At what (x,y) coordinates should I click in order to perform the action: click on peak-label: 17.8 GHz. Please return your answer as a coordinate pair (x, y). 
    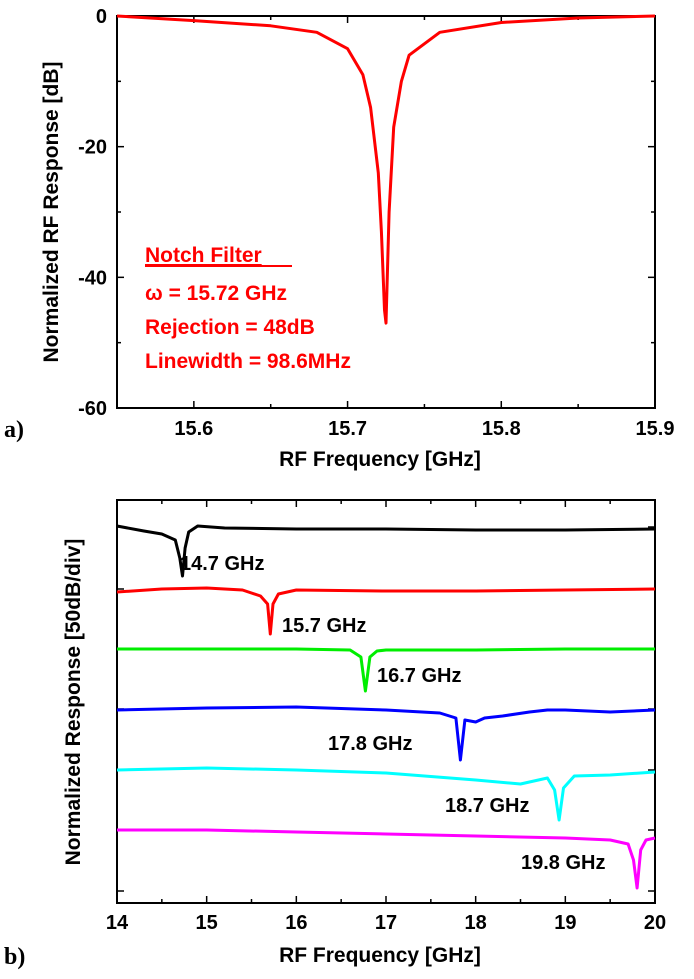
    Looking at the image, I should click on (370, 744).